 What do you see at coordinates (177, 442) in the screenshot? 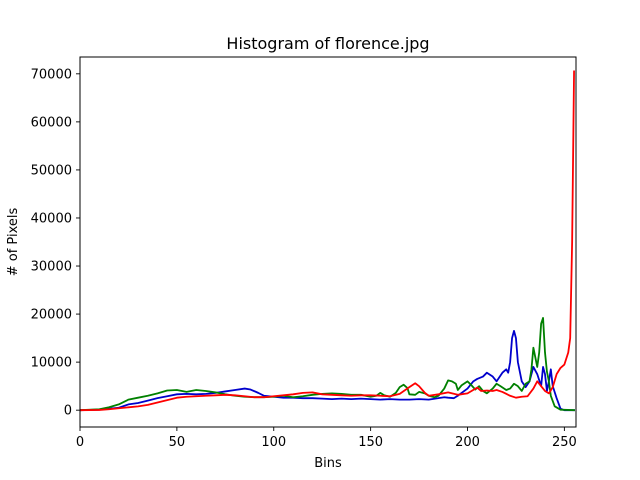
I see `x-tick-label: 50` at bounding box center [177, 442].